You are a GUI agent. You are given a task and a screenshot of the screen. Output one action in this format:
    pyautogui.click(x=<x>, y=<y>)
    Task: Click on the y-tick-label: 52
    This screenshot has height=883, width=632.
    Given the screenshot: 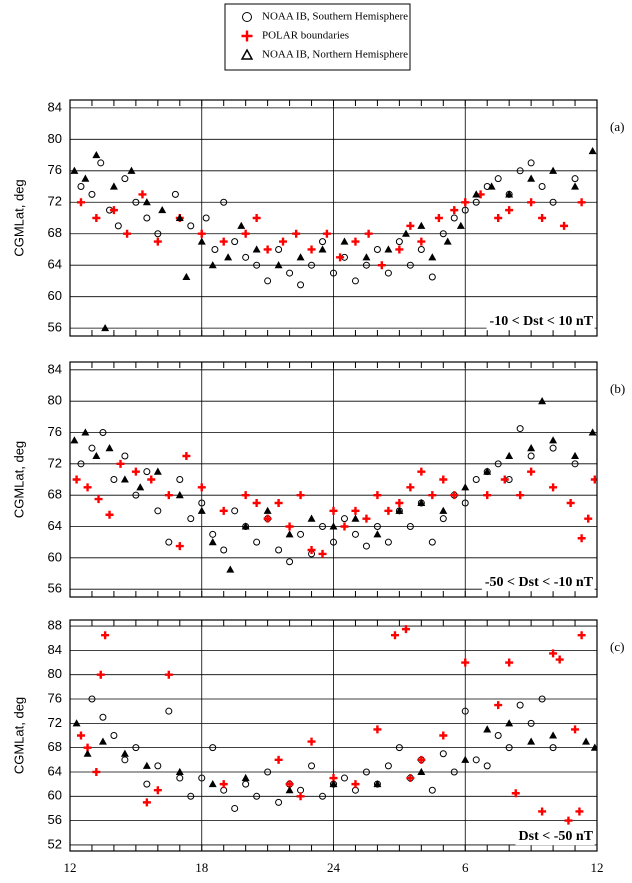 What is the action you would take?
    pyautogui.click(x=55, y=843)
    